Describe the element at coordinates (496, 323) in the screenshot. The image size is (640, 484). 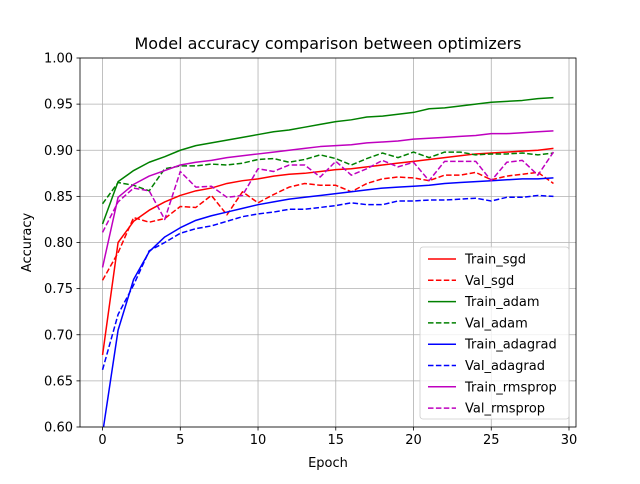
I see `legend-label-val-adam: Val_adam` at that location.